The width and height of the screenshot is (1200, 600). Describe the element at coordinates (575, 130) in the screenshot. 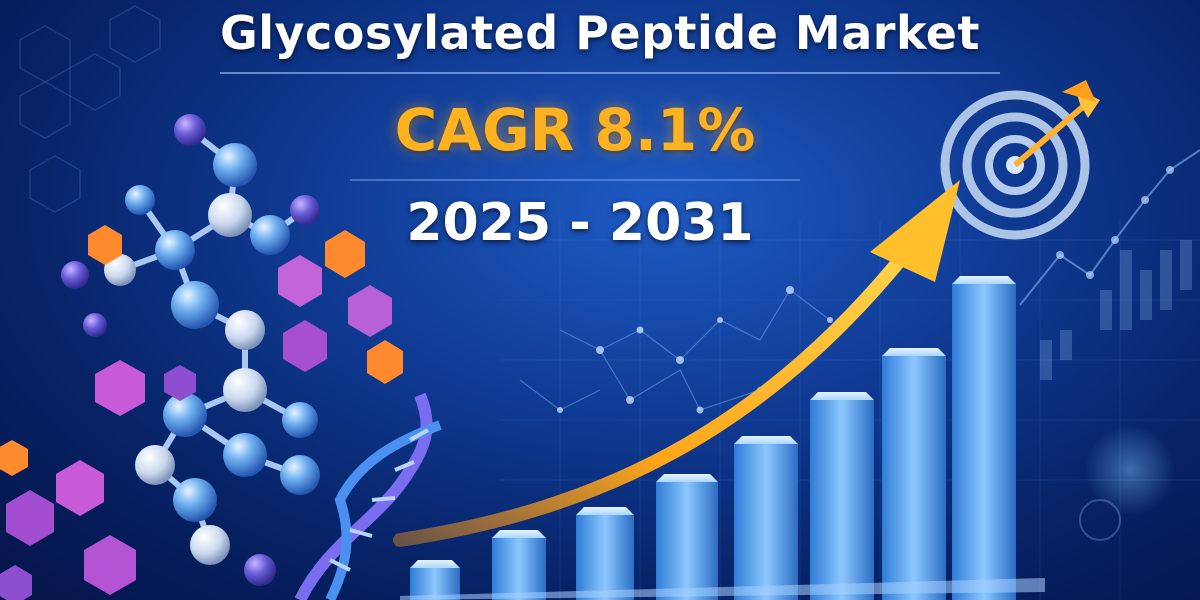

I see `cagr-label: CAGR 8.1%` at that location.